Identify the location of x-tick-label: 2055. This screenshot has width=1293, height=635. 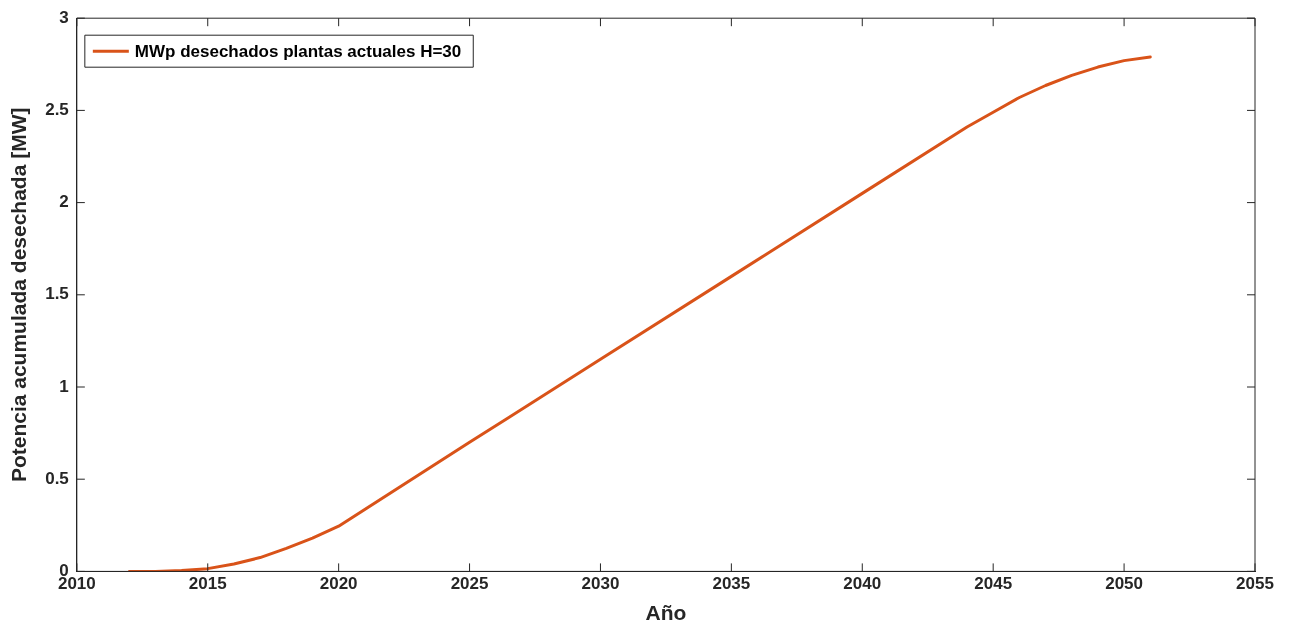
(1255, 584).